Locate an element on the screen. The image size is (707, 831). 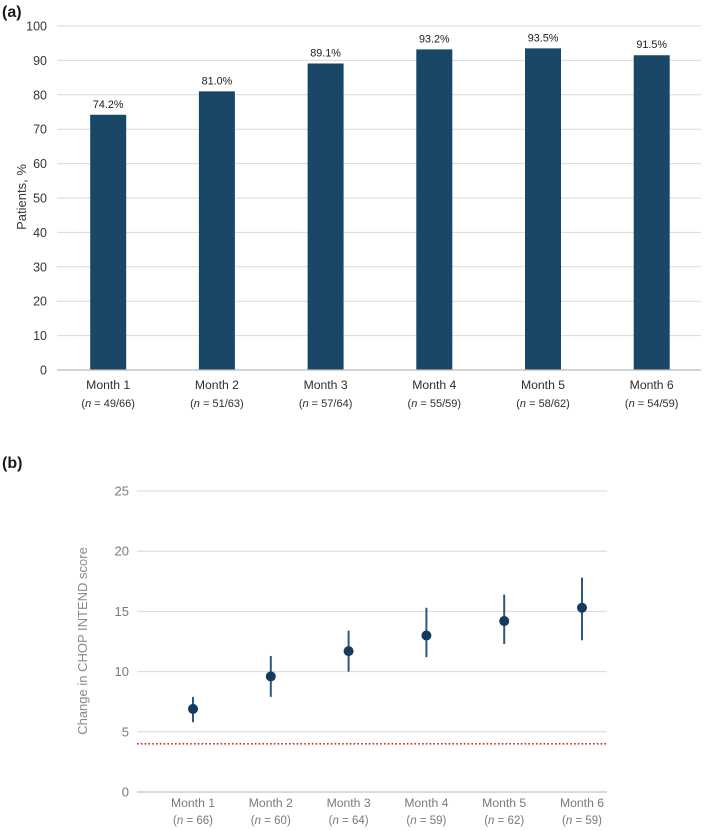
y-tick-label: 25 is located at coordinates (122, 491).